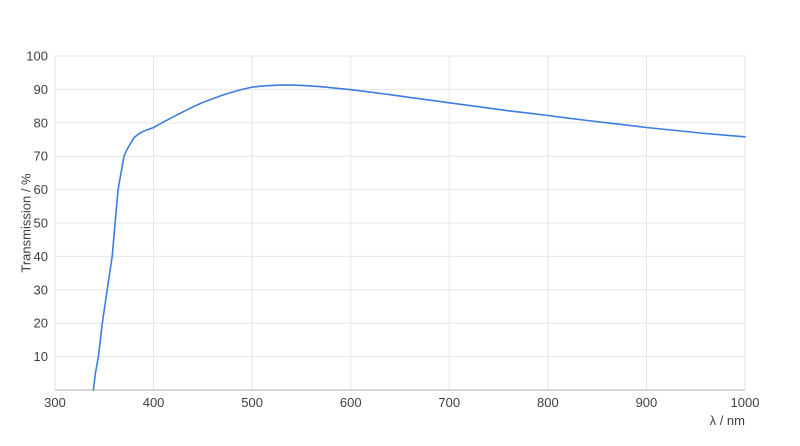 Image resolution: width=800 pixels, height=446 pixels. I want to click on x-tick-label: 800, so click(548, 402).